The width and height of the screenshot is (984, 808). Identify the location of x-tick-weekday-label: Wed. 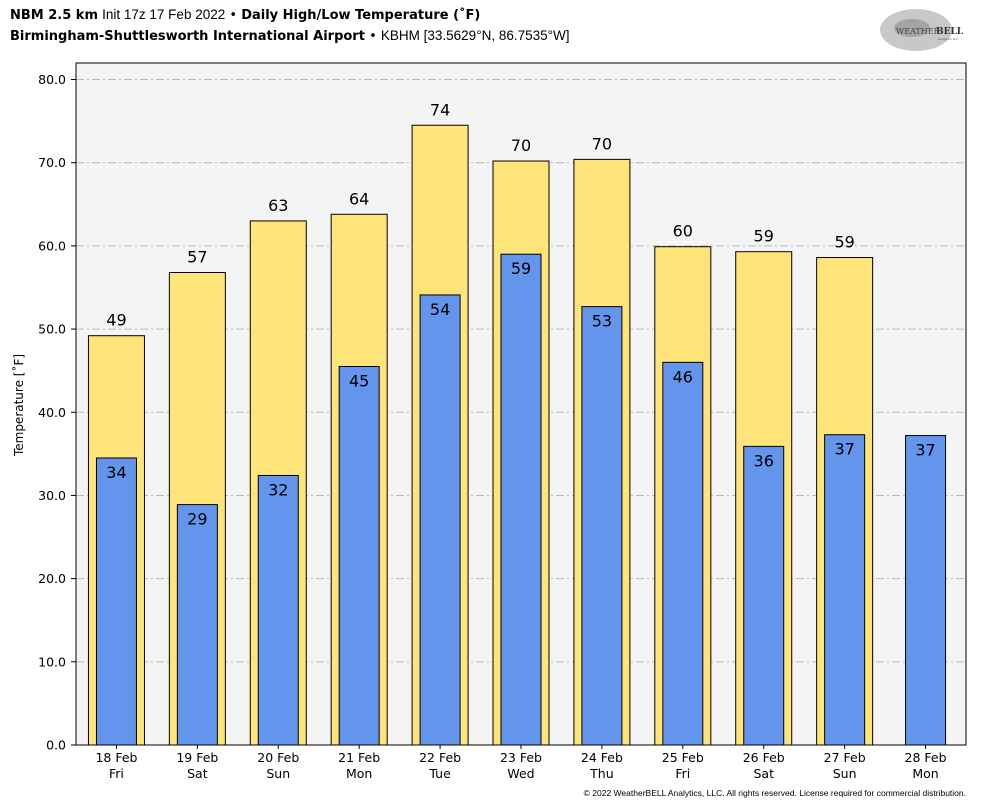
(520, 773).